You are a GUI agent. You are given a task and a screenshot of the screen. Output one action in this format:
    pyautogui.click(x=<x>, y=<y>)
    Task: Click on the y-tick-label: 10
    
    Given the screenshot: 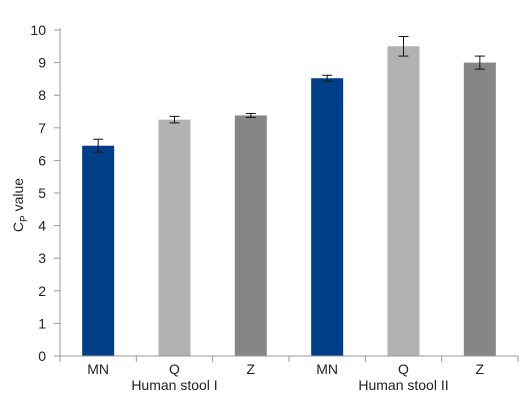 What is the action you would take?
    pyautogui.click(x=38, y=30)
    